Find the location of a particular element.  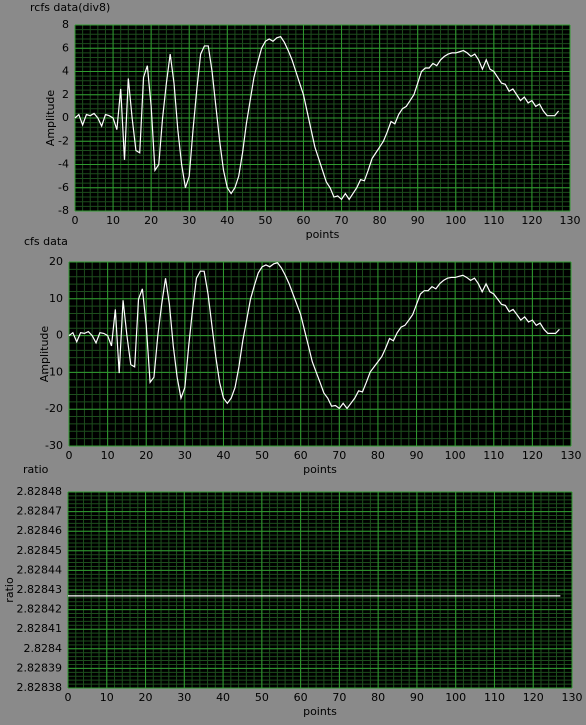

chart-title: cfs data is located at coordinates (46, 241).